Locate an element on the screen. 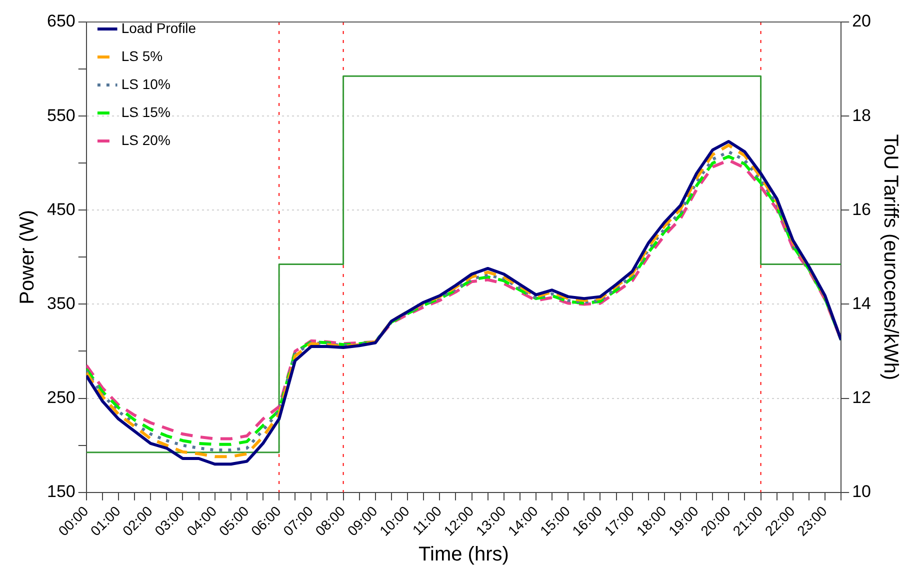 The image size is (920, 579). y-tick-label: 250 is located at coordinates (61, 397).